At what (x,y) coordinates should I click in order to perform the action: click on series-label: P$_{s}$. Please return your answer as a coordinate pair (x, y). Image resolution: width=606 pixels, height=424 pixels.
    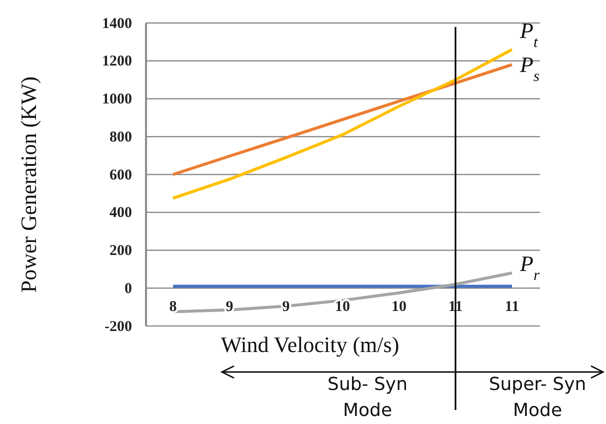
    Looking at the image, I should click on (529, 68).